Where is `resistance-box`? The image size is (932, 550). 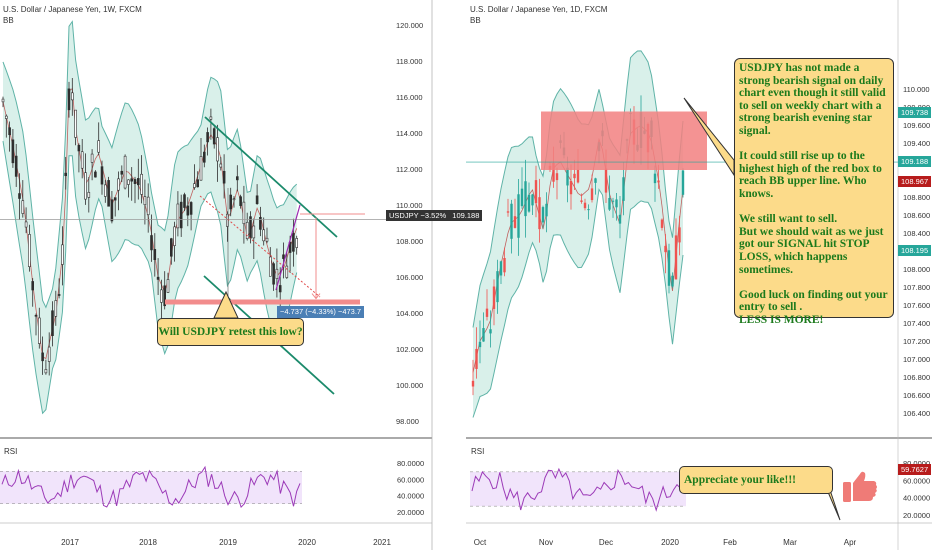
resistance-box is located at coordinates (624, 140).